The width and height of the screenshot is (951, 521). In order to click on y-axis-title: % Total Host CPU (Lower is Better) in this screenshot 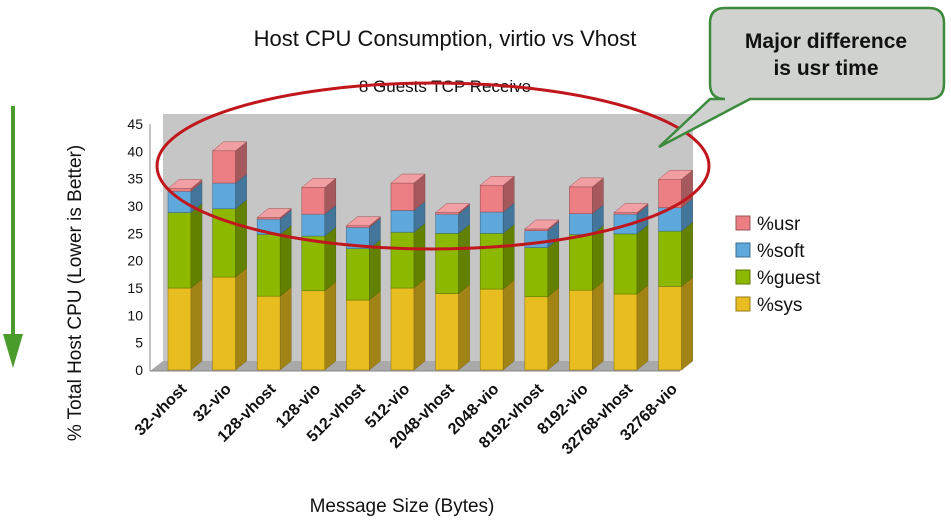, I will do `click(75, 293)`.